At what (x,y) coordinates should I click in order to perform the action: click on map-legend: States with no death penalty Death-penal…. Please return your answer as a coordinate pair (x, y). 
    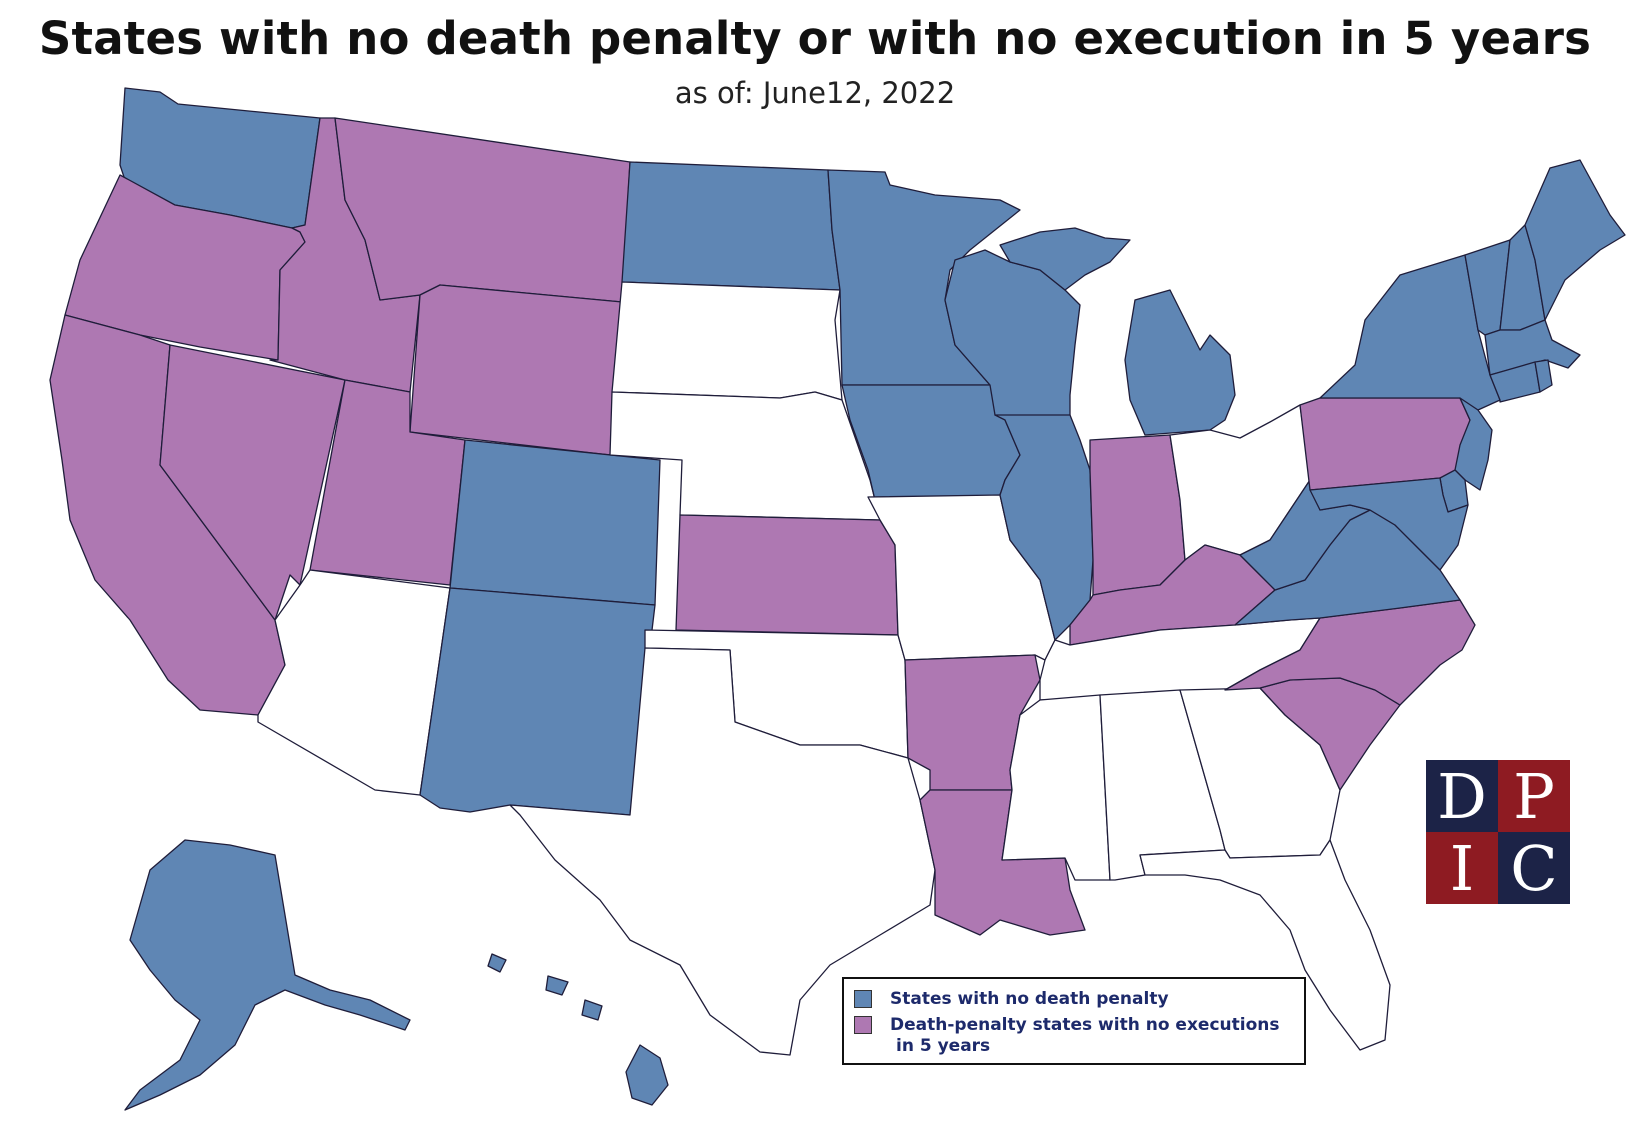
    Looking at the image, I should click on (1074, 1021).